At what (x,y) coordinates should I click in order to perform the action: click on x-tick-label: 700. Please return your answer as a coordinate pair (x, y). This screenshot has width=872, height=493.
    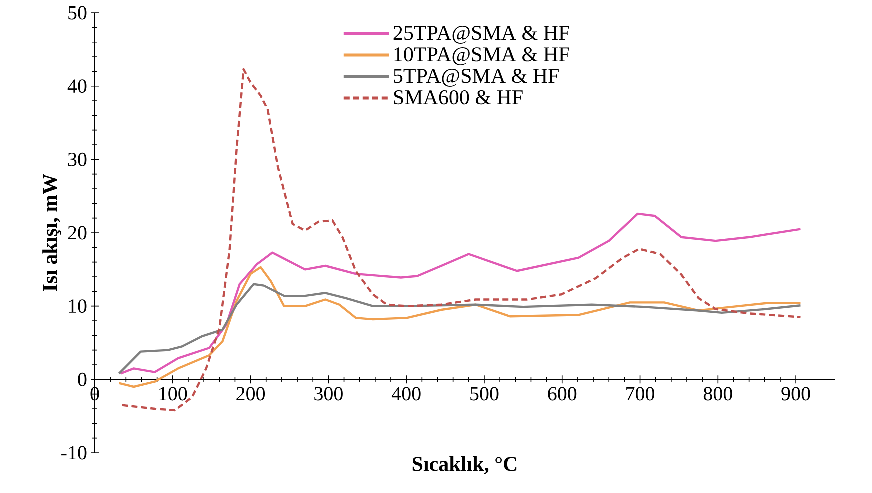
    Looking at the image, I should click on (640, 394).